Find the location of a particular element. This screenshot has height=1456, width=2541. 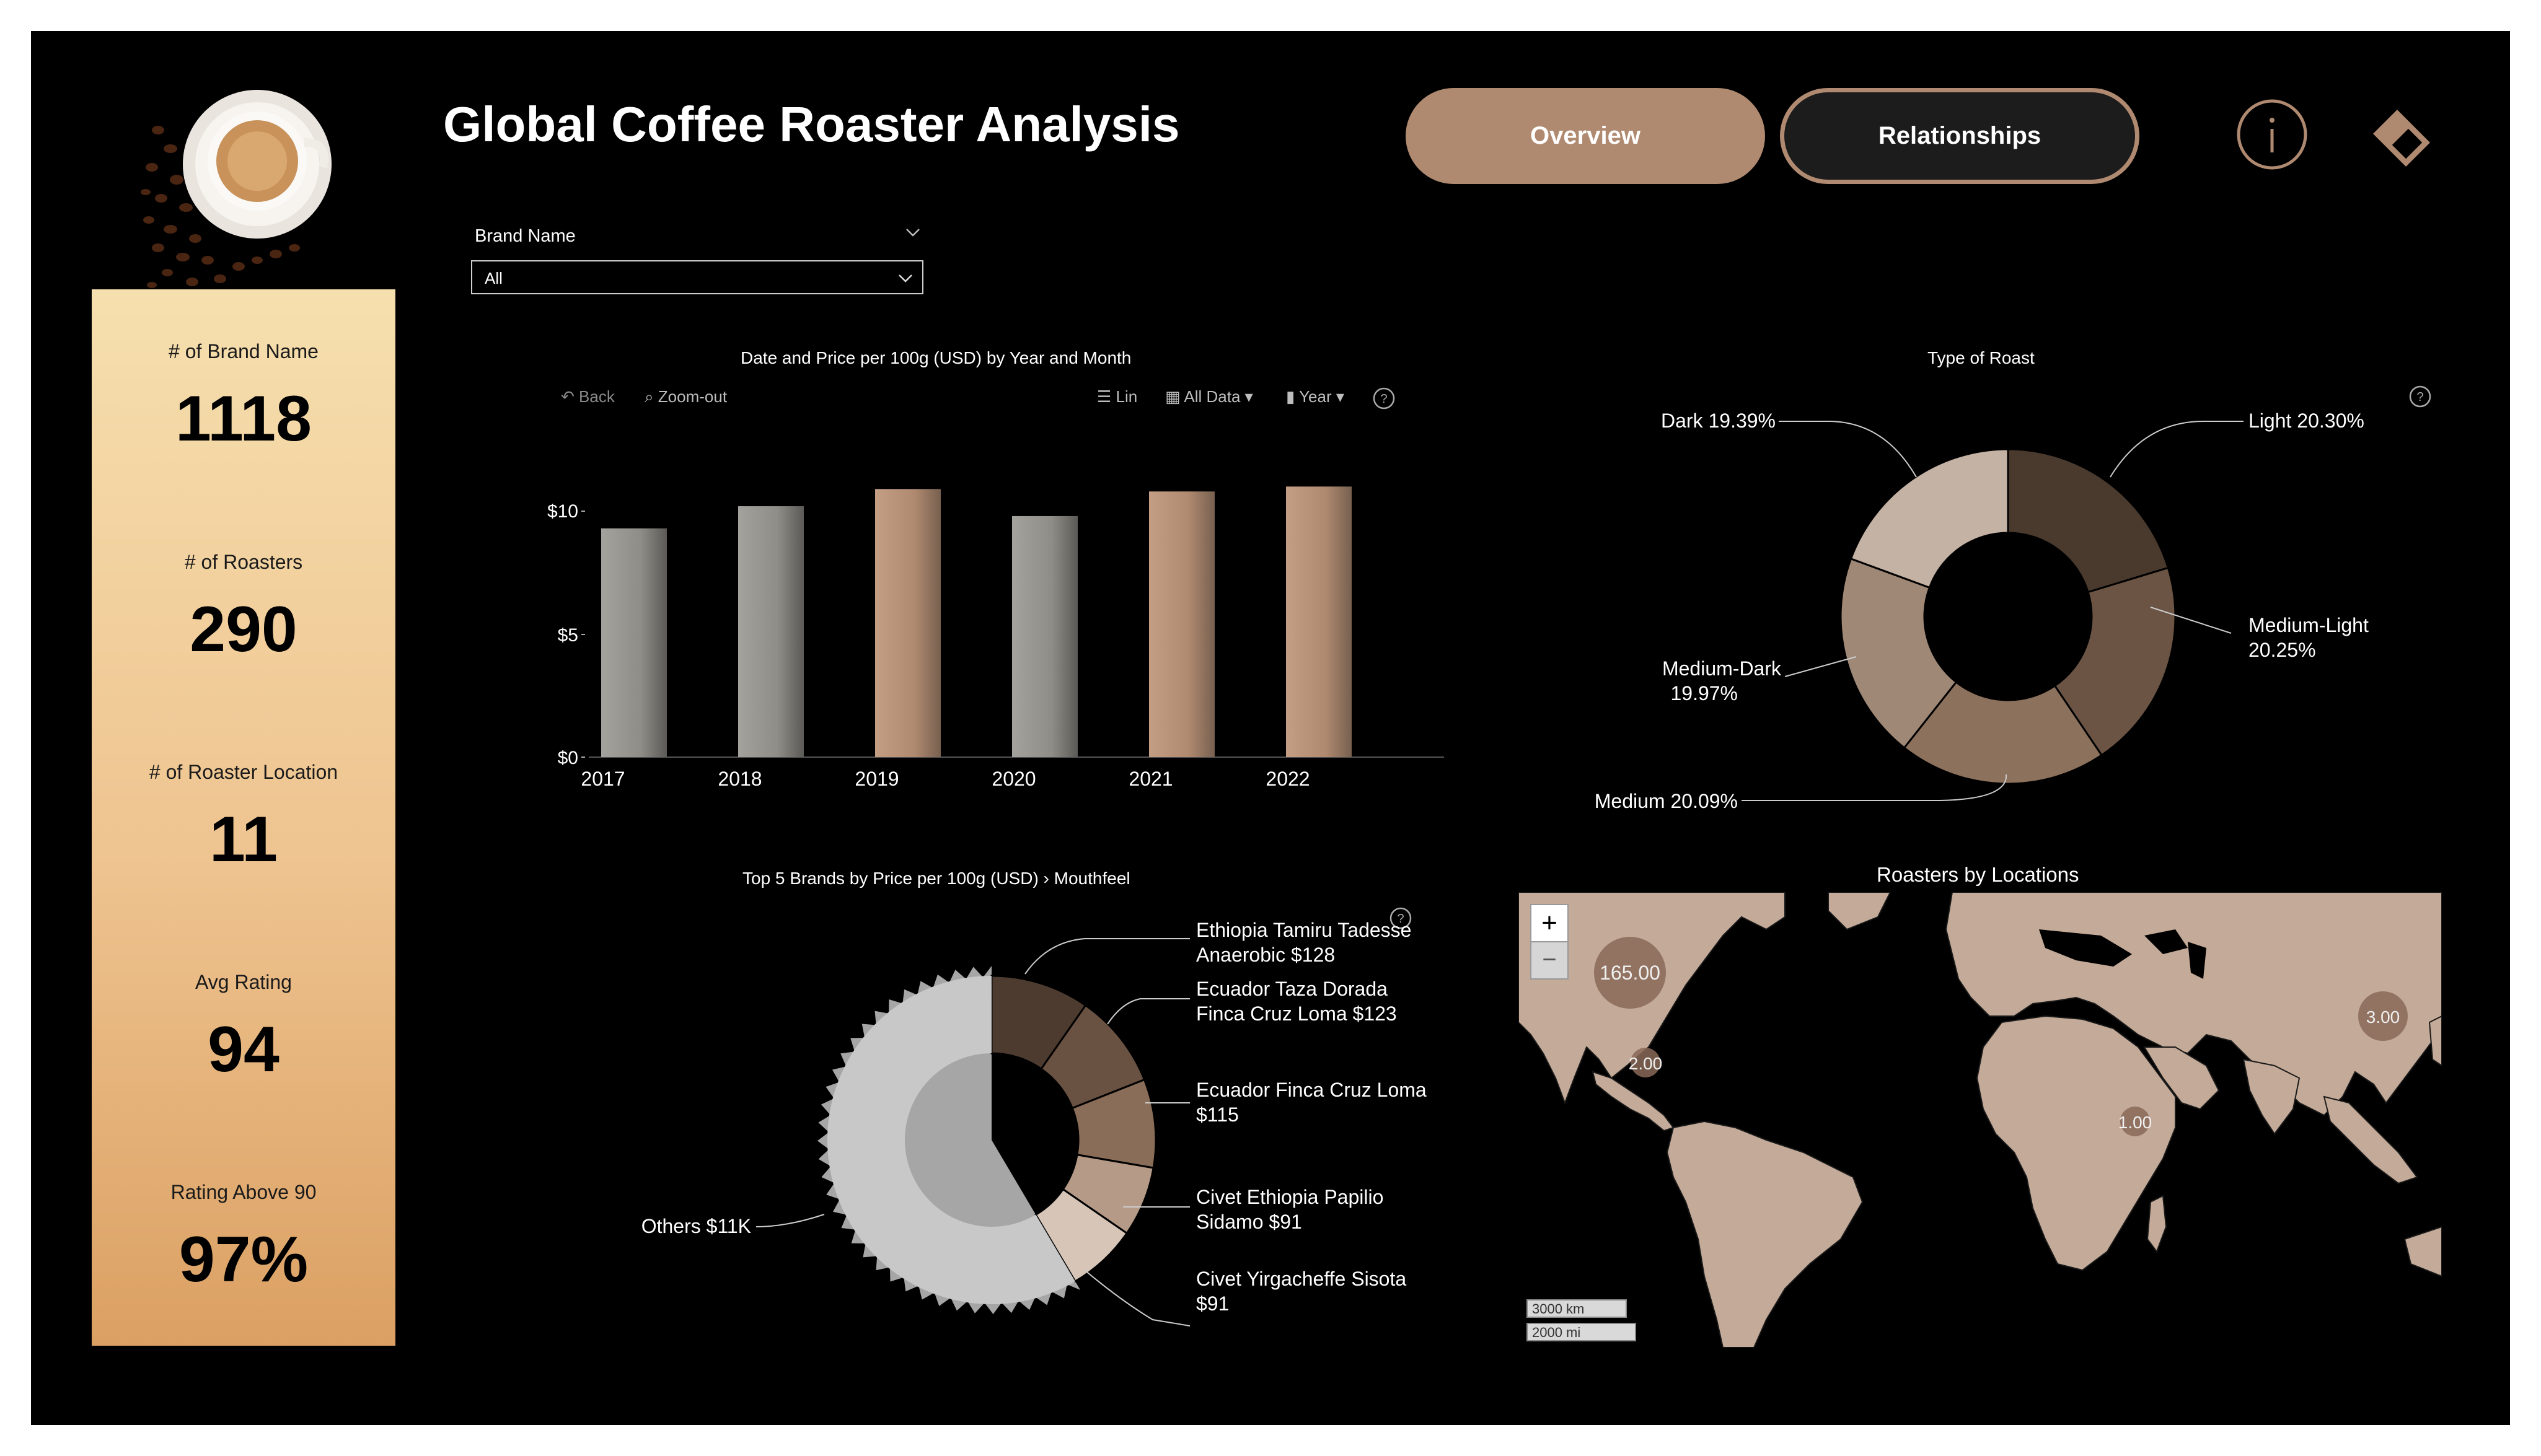

x-tick-label: 2018 is located at coordinates (740, 779).